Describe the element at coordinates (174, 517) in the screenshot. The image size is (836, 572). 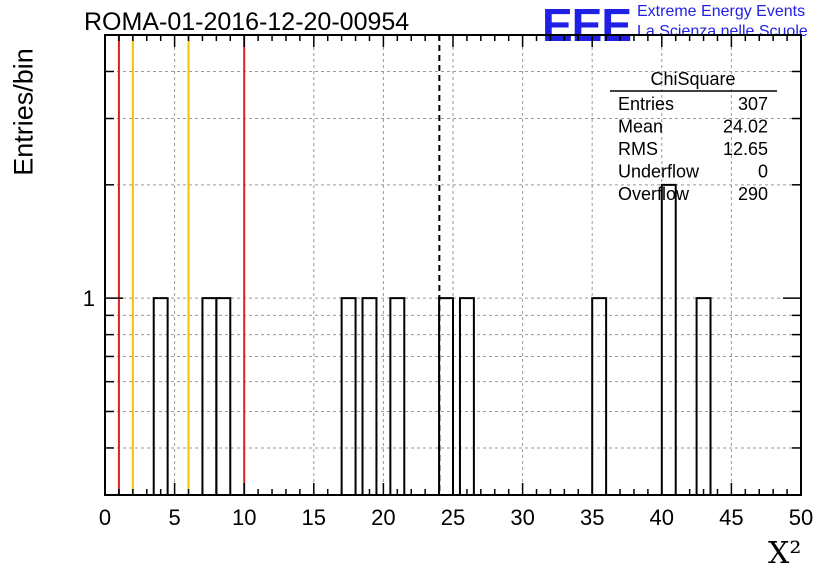
I see `x-tick-label: 5` at that location.